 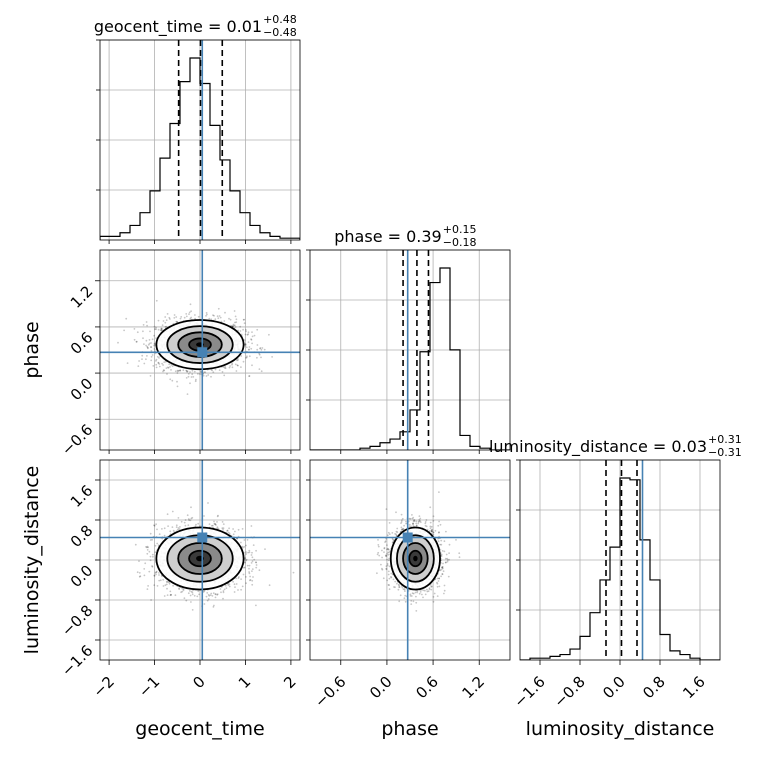 What do you see at coordinates (358, 236) in the screenshot?
I see `title-name: phase` at bounding box center [358, 236].